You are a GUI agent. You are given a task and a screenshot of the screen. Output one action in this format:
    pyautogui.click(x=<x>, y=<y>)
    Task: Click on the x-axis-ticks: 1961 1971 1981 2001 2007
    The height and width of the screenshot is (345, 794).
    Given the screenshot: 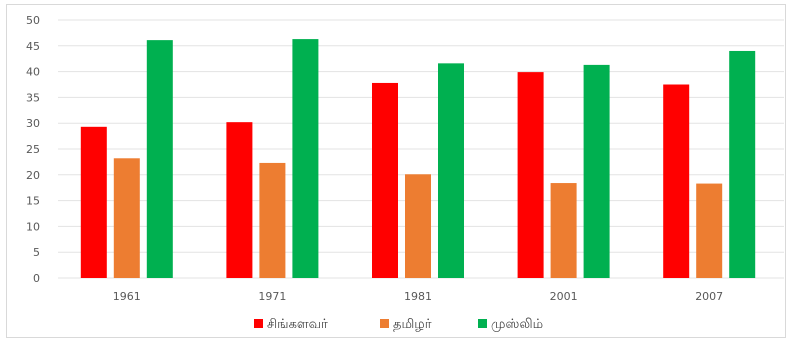 What is the action you would take?
    pyautogui.click(x=418, y=296)
    